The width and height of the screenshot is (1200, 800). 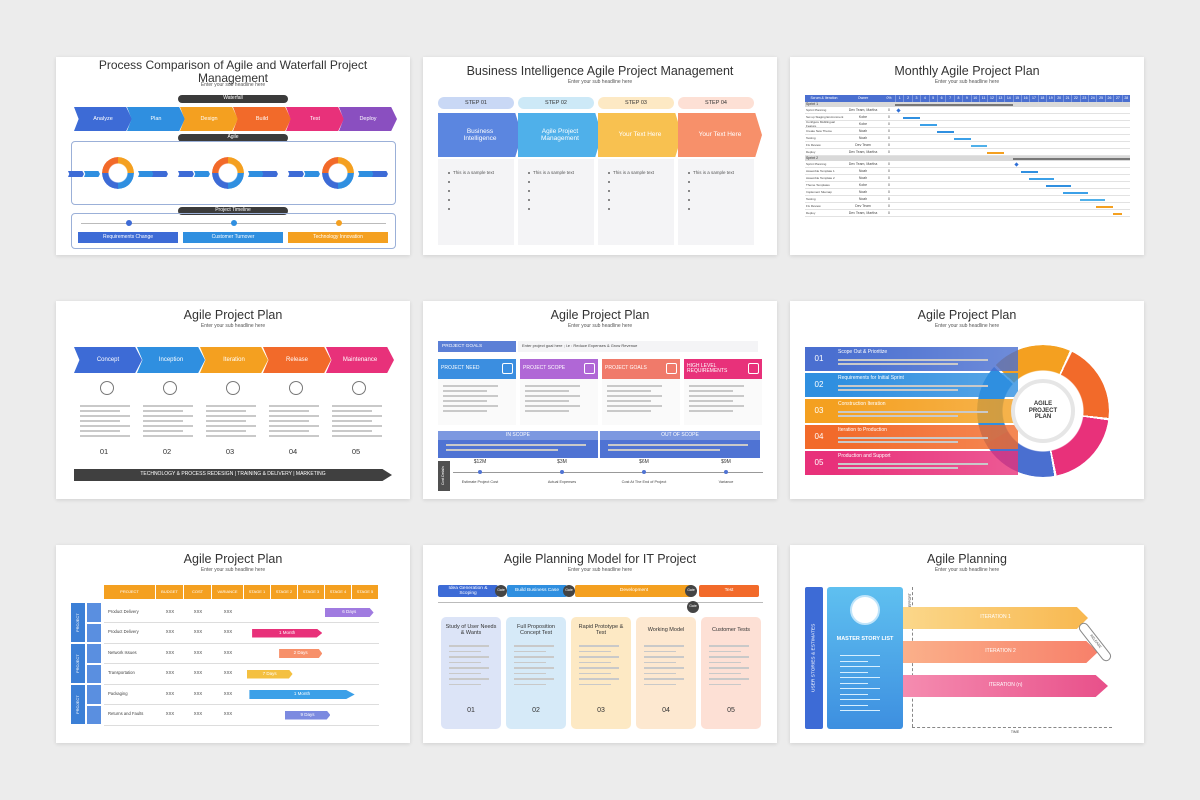 I want to click on task-pct: 0, so click(x=889, y=123).